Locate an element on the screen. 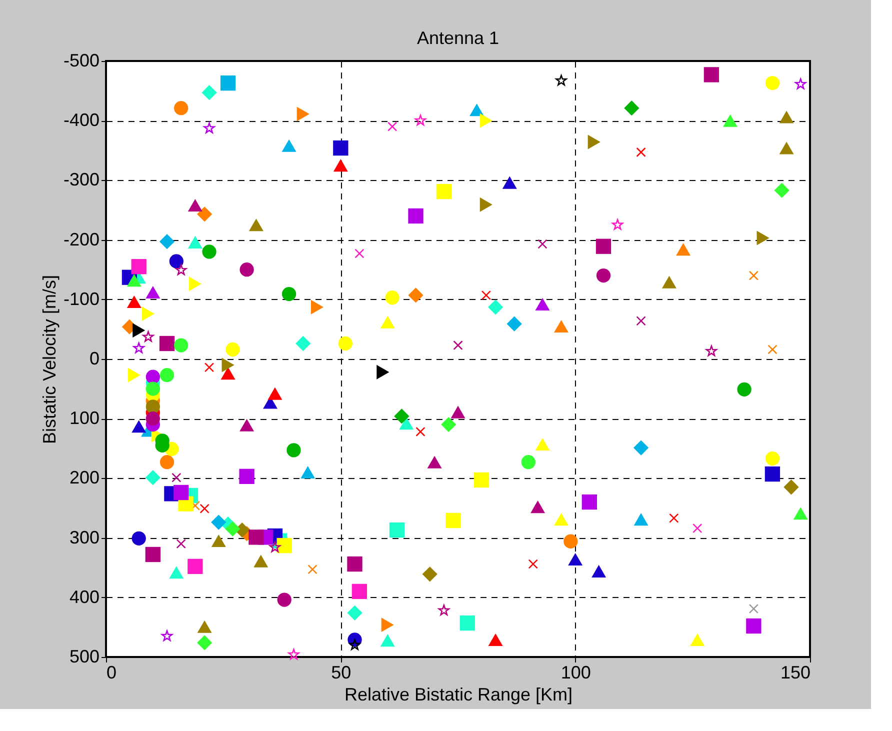  chart-title: Antenna 1 is located at coordinates (458, 38).